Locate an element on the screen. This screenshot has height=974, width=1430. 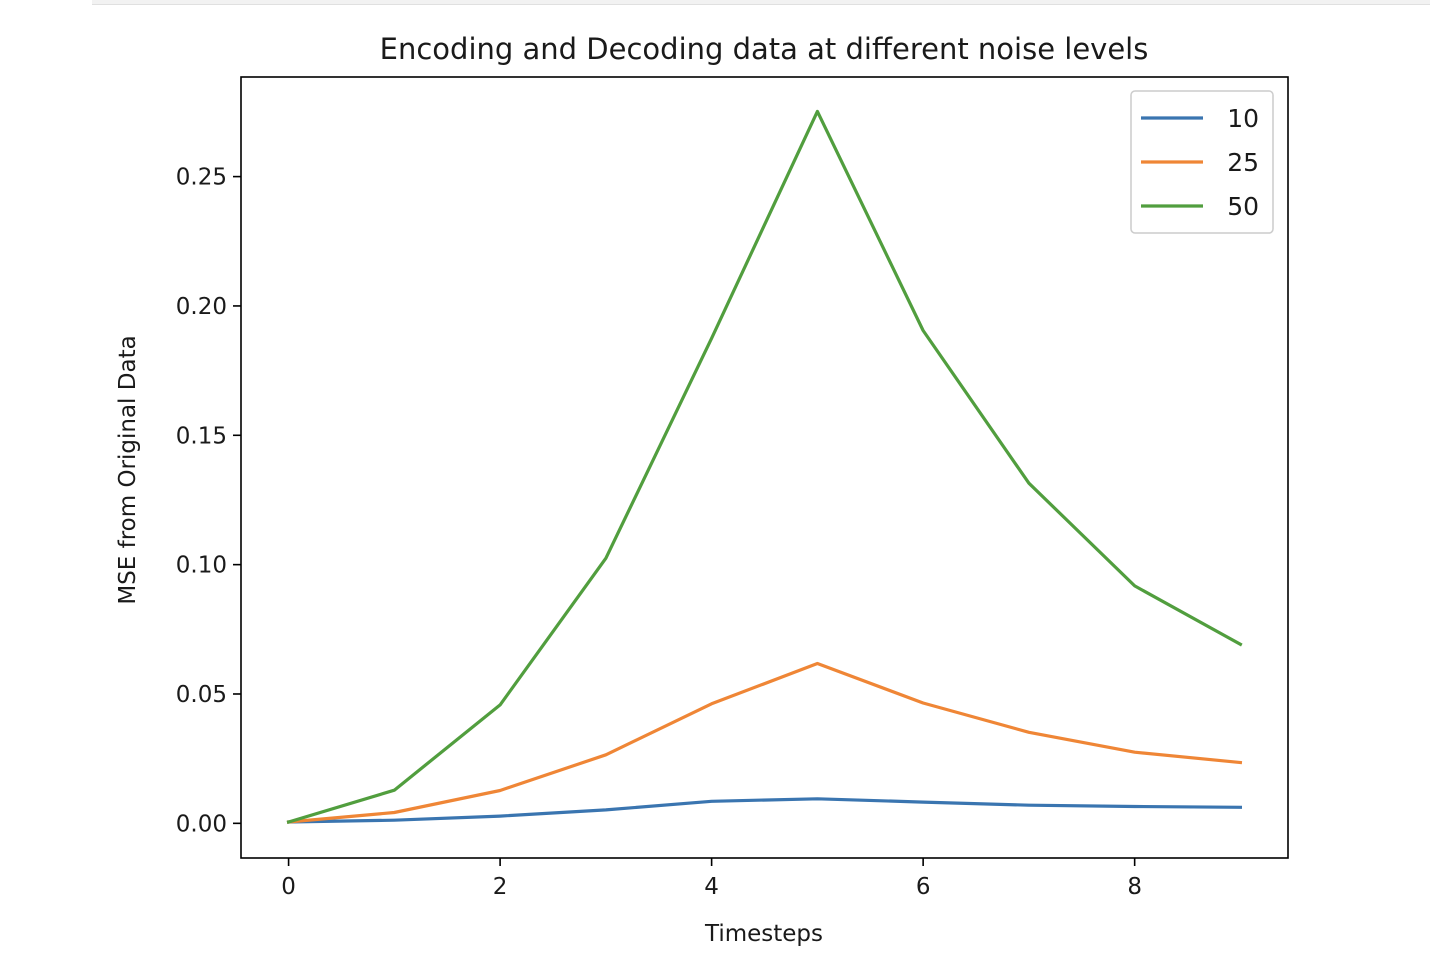
y-axis-ticks: 0.00 0.05 0.10 0.15 0.20 0.25 is located at coordinates (208, 501).